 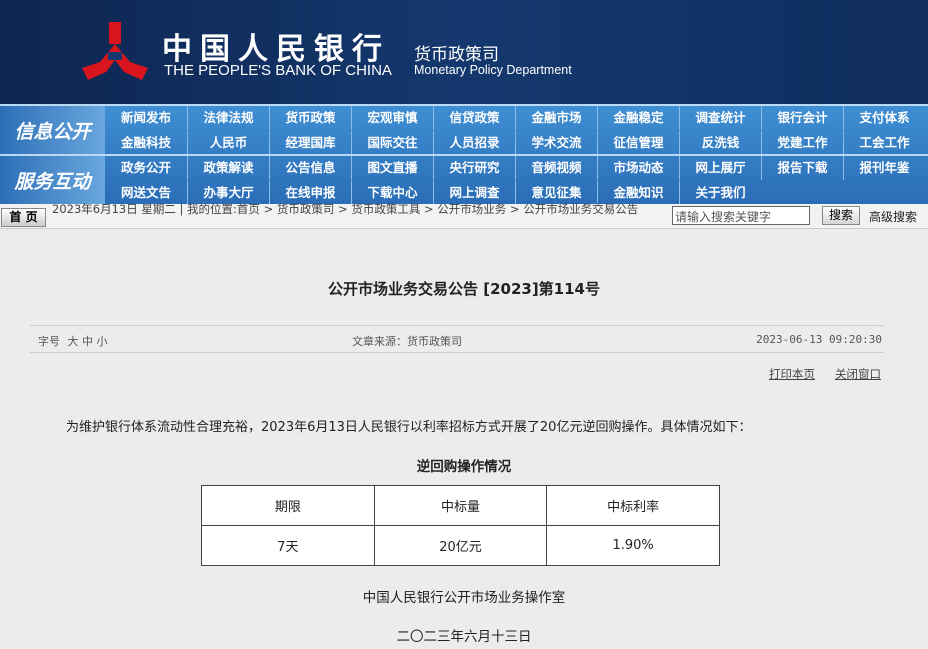 What do you see at coordinates (310, 168) in the screenshot?
I see `nav-item: 公告信息` at bounding box center [310, 168].